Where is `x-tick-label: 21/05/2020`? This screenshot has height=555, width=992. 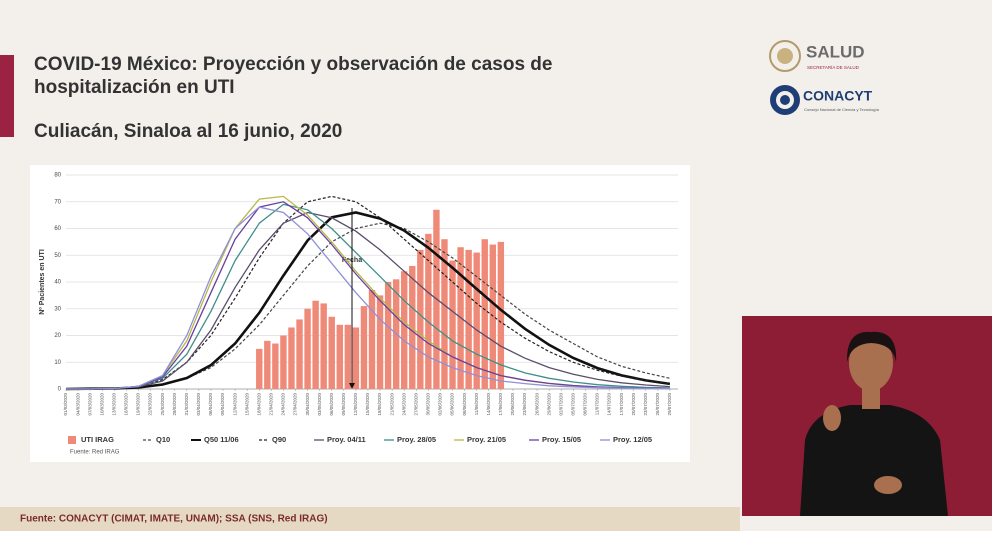
x-tick-label: 21/05/2020 is located at coordinates (391, 404).